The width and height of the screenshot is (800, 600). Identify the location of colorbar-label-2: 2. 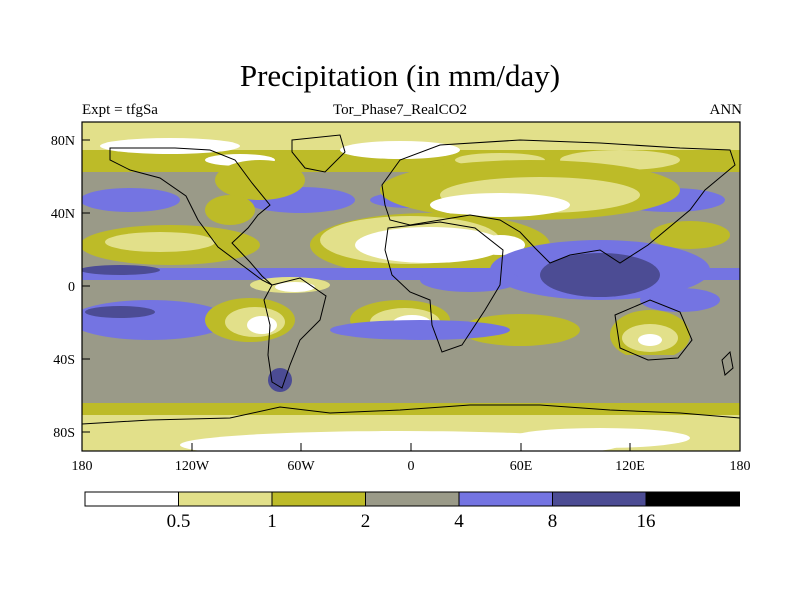
(366, 521).